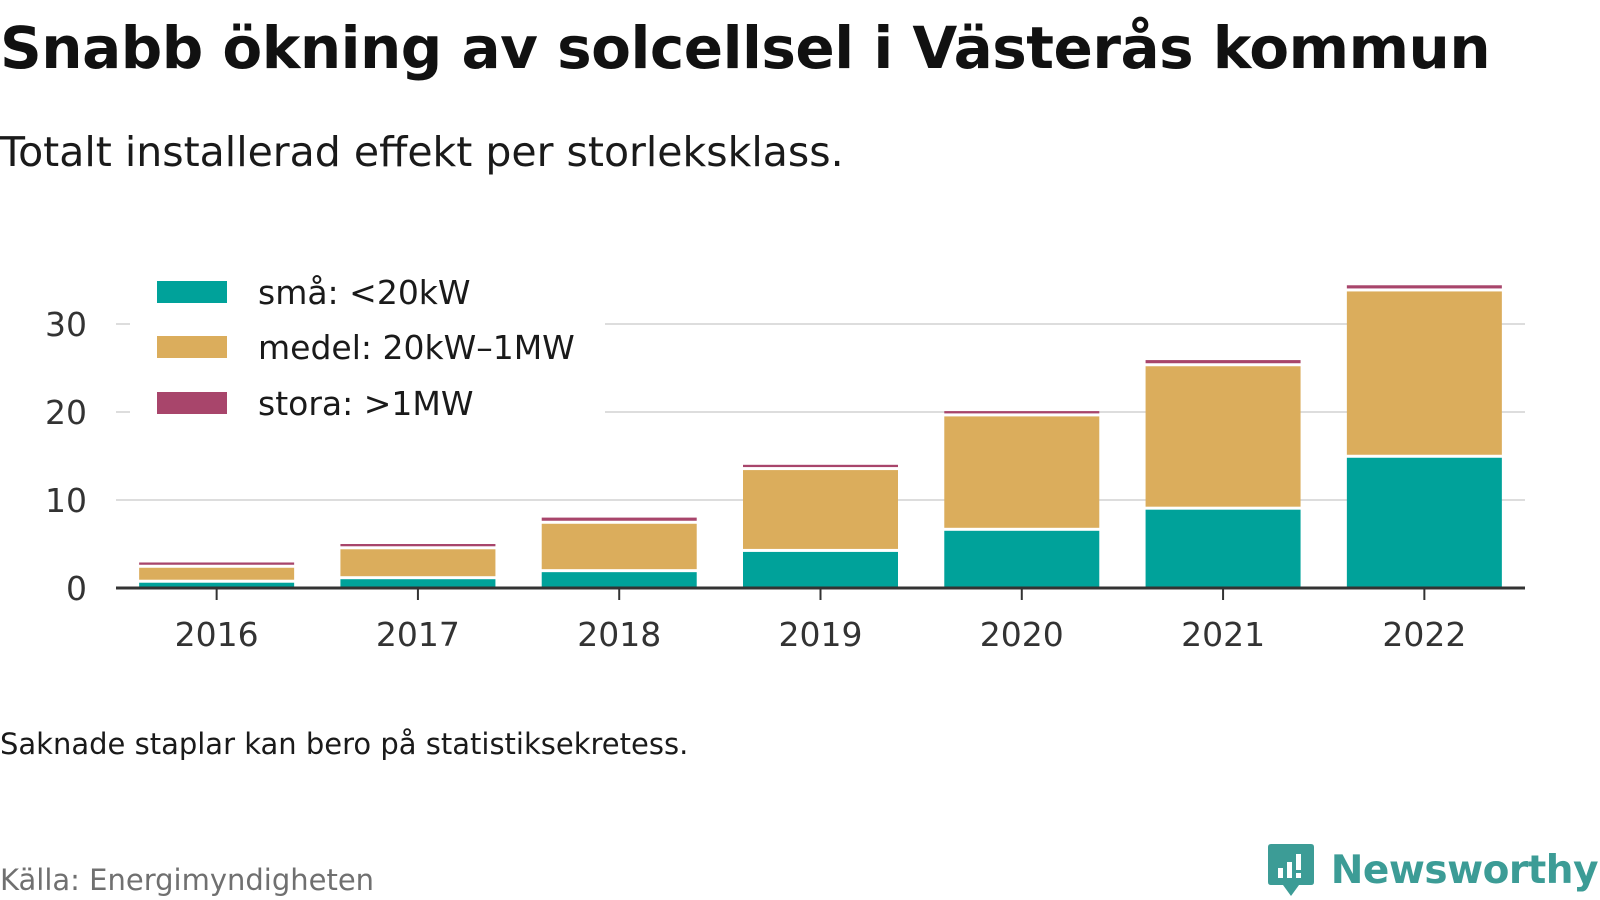  Describe the element at coordinates (76, 588) in the screenshot. I see `y-tick-label: 0` at that location.